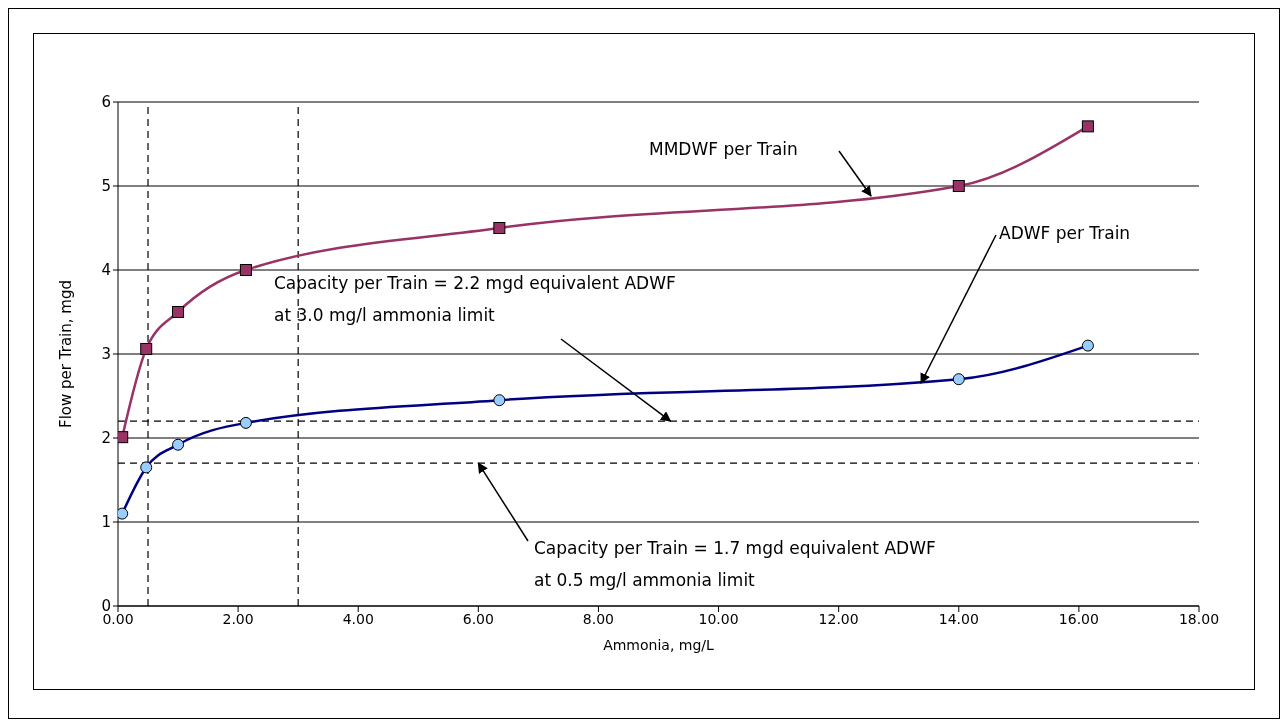  What do you see at coordinates (475, 299) in the screenshot?
I see `annotation: Capacity per Train = 2.2 mgd equivalent ADWF at 3.0 mg/l ammonia limit` at bounding box center [475, 299].